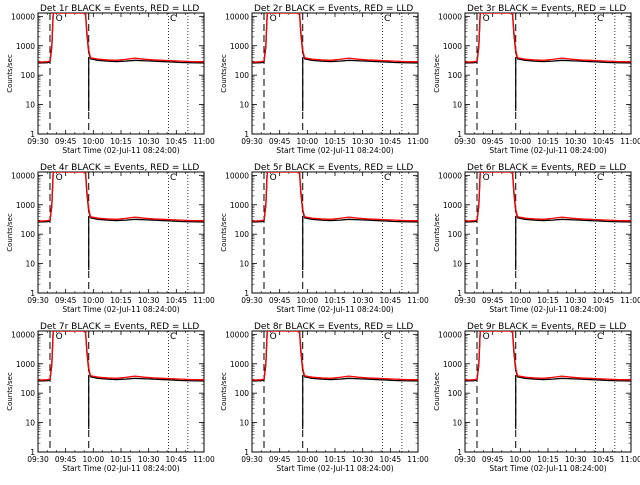 Image resolution: width=640 pixels, height=485 pixels. Describe the element at coordinates (119, 327) in the screenshot. I see `panel-title: Det 7r BLACK = Events, RED = LLD` at that location.